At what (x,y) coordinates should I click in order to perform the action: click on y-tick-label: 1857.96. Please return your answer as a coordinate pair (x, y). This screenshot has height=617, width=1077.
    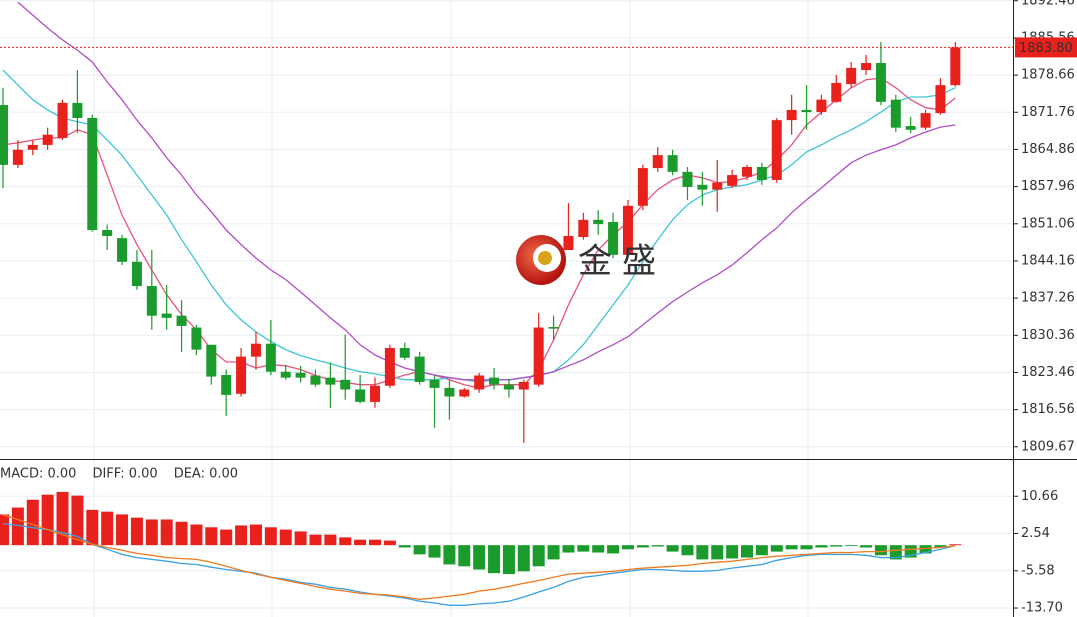
    Looking at the image, I should click on (1048, 186).